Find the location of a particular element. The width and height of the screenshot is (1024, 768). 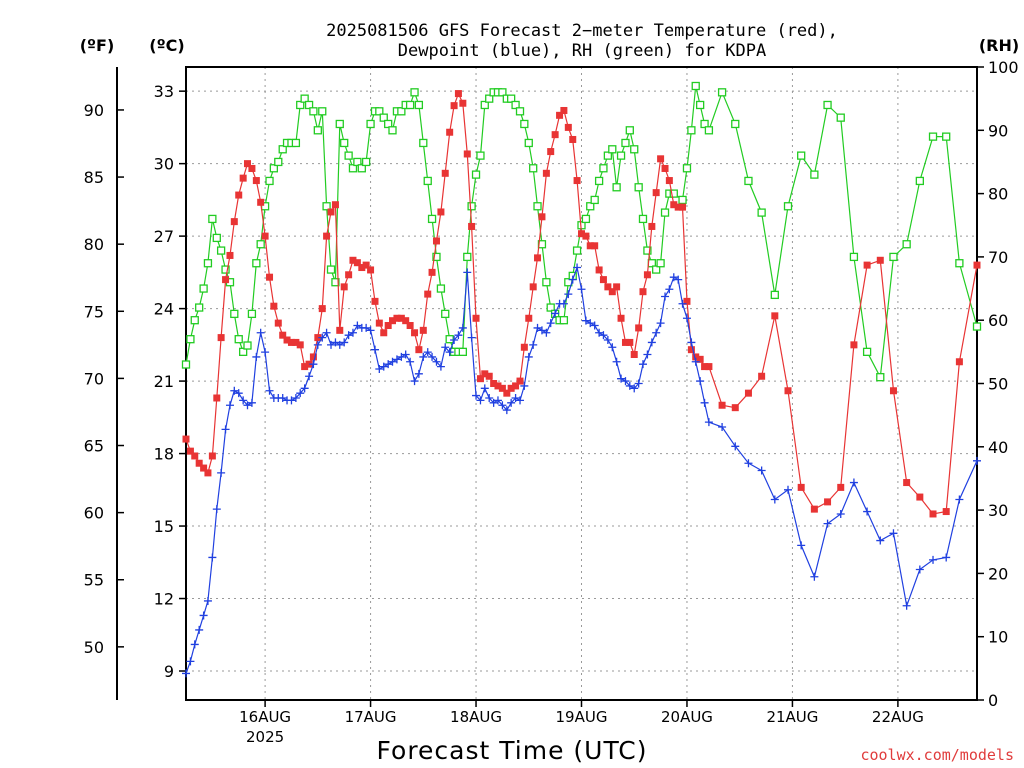

rh-tick-label: 30 is located at coordinates (998, 510).